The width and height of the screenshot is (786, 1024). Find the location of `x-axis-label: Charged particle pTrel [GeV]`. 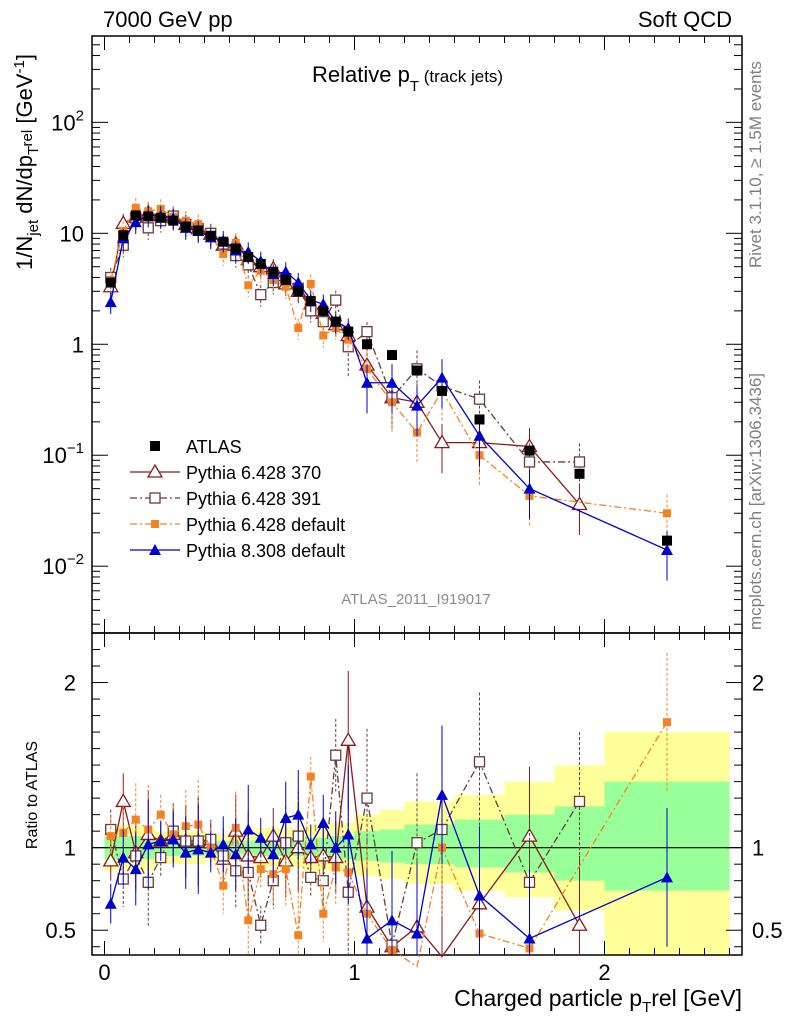

x-axis-label: Charged particle pTrel [GeV] is located at coordinates (598, 1000).